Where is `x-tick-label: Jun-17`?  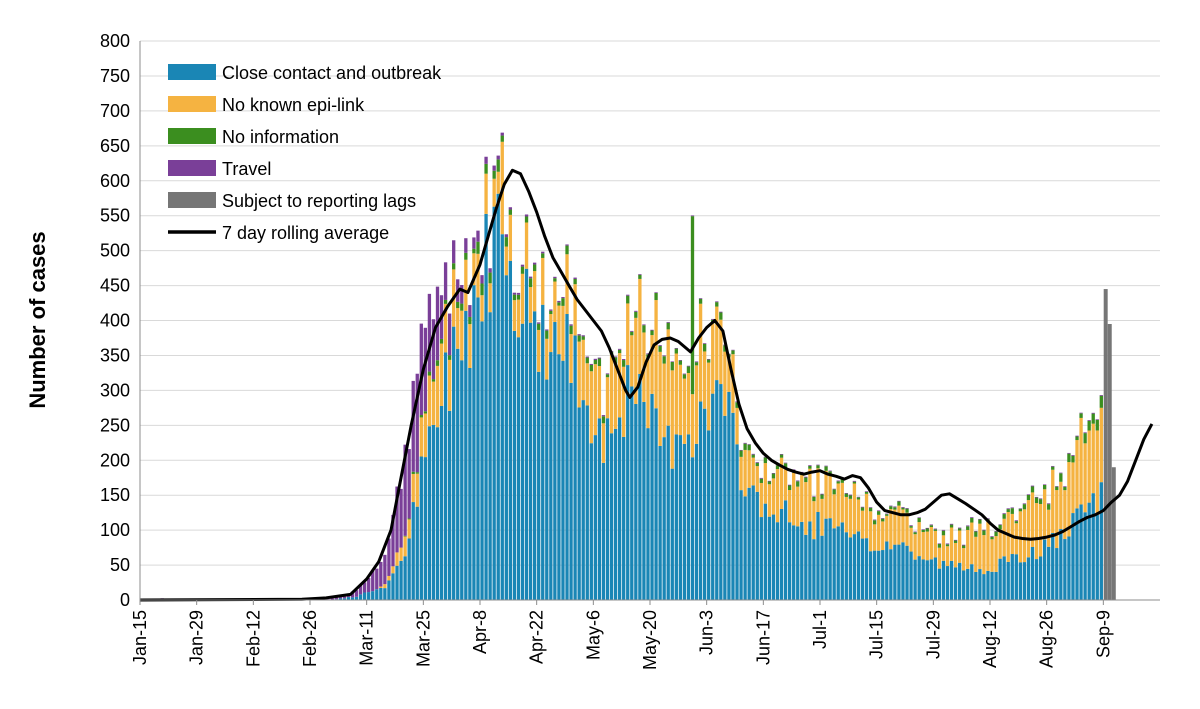
x-tick-label: Jun-17 is located at coordinates (763, 637).